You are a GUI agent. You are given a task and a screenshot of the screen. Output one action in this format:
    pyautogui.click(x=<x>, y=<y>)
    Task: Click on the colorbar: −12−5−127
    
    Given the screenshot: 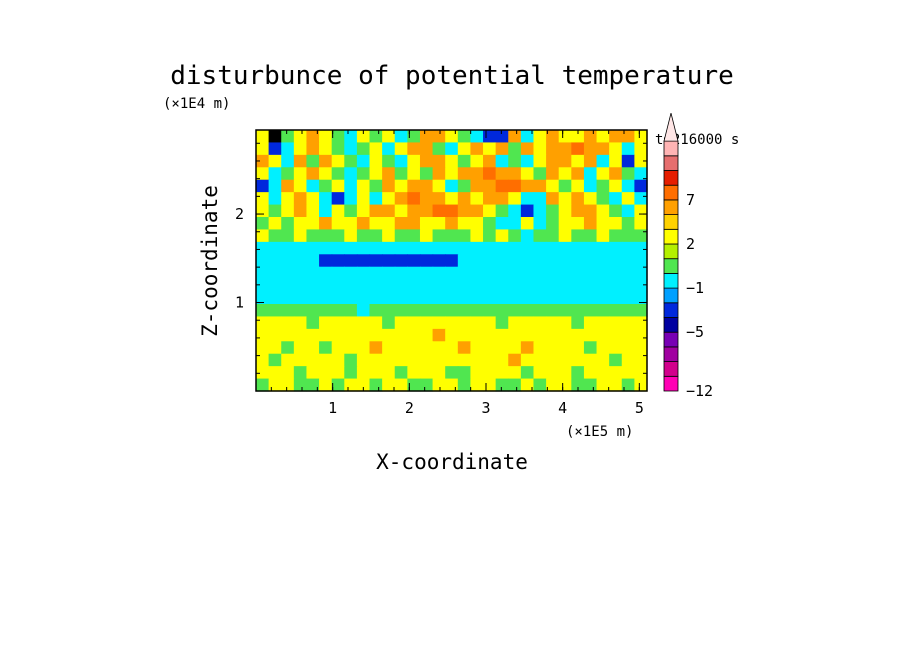 What is the action you would take?
    pyautogui.click(x=688, y=256)
    